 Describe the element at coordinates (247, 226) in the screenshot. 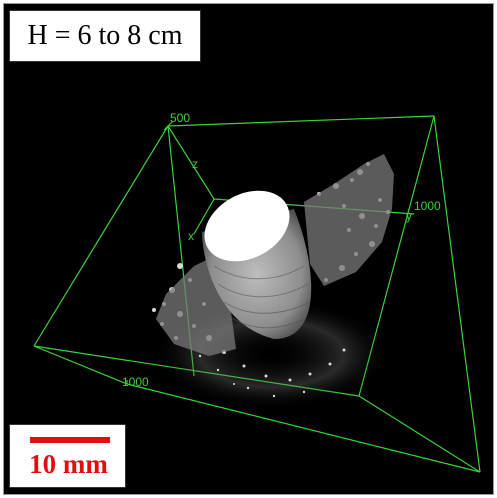

I see `cylinder-top-face` at that location.